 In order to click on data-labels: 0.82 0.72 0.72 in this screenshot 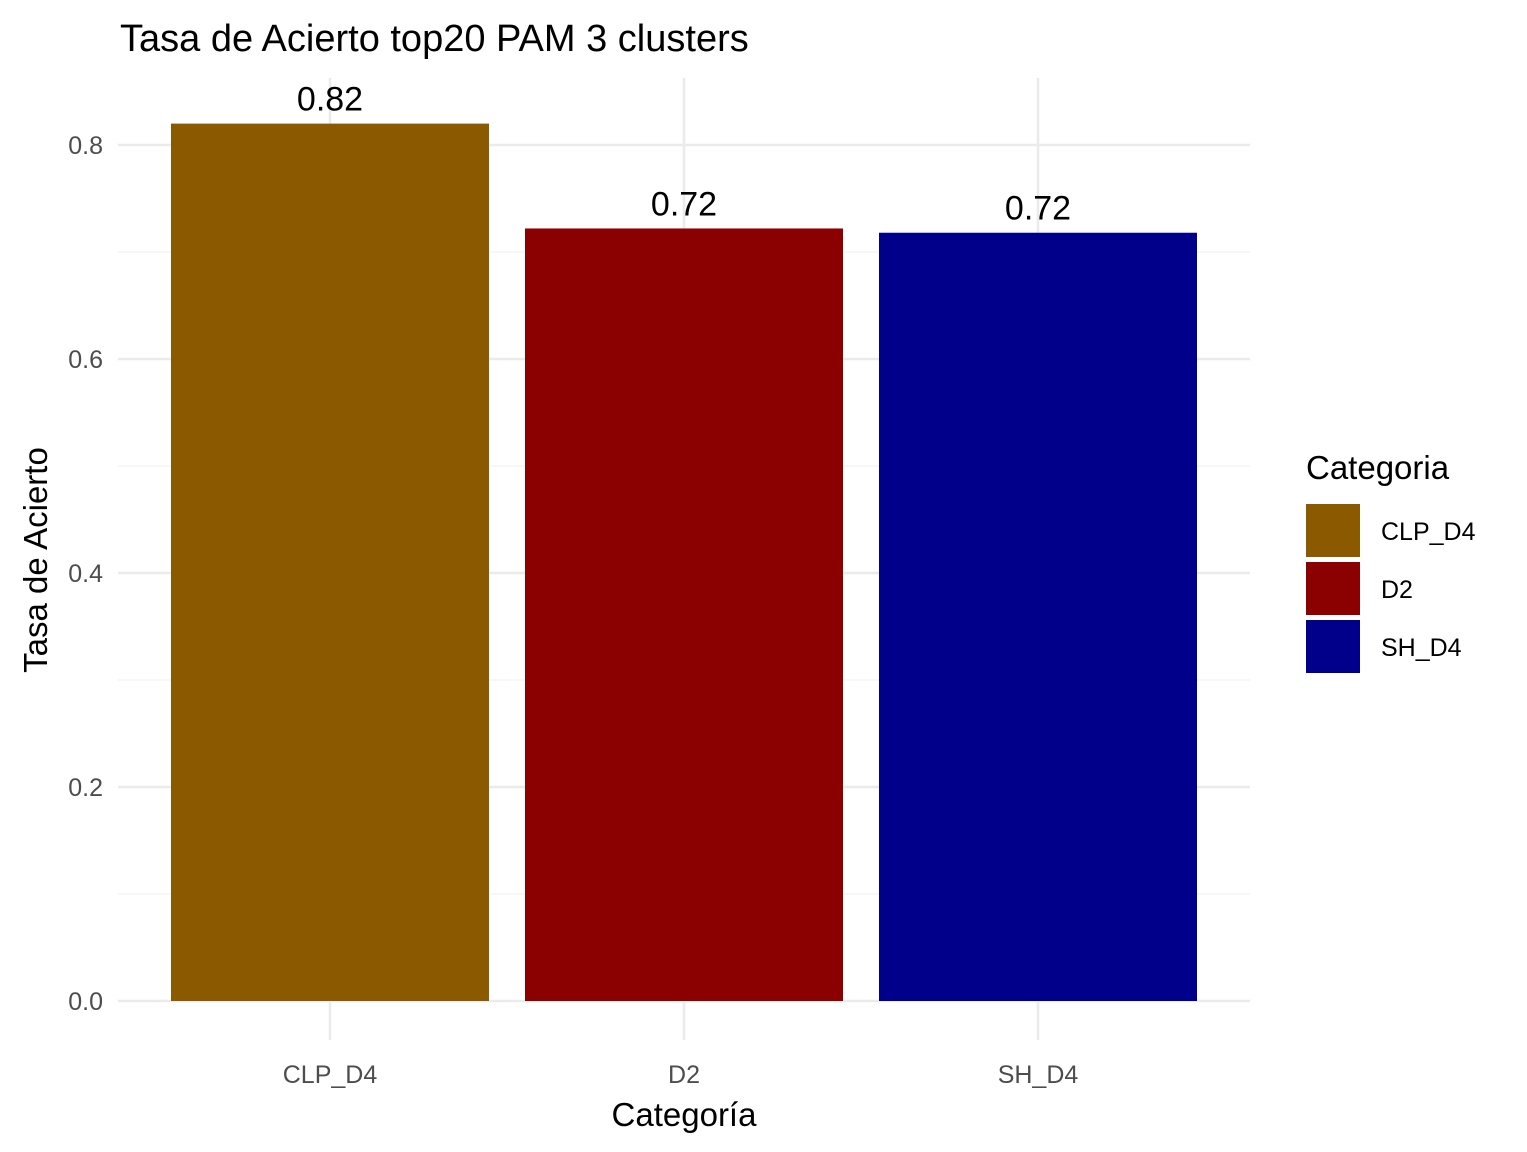, I will do `click(684, 154)`.